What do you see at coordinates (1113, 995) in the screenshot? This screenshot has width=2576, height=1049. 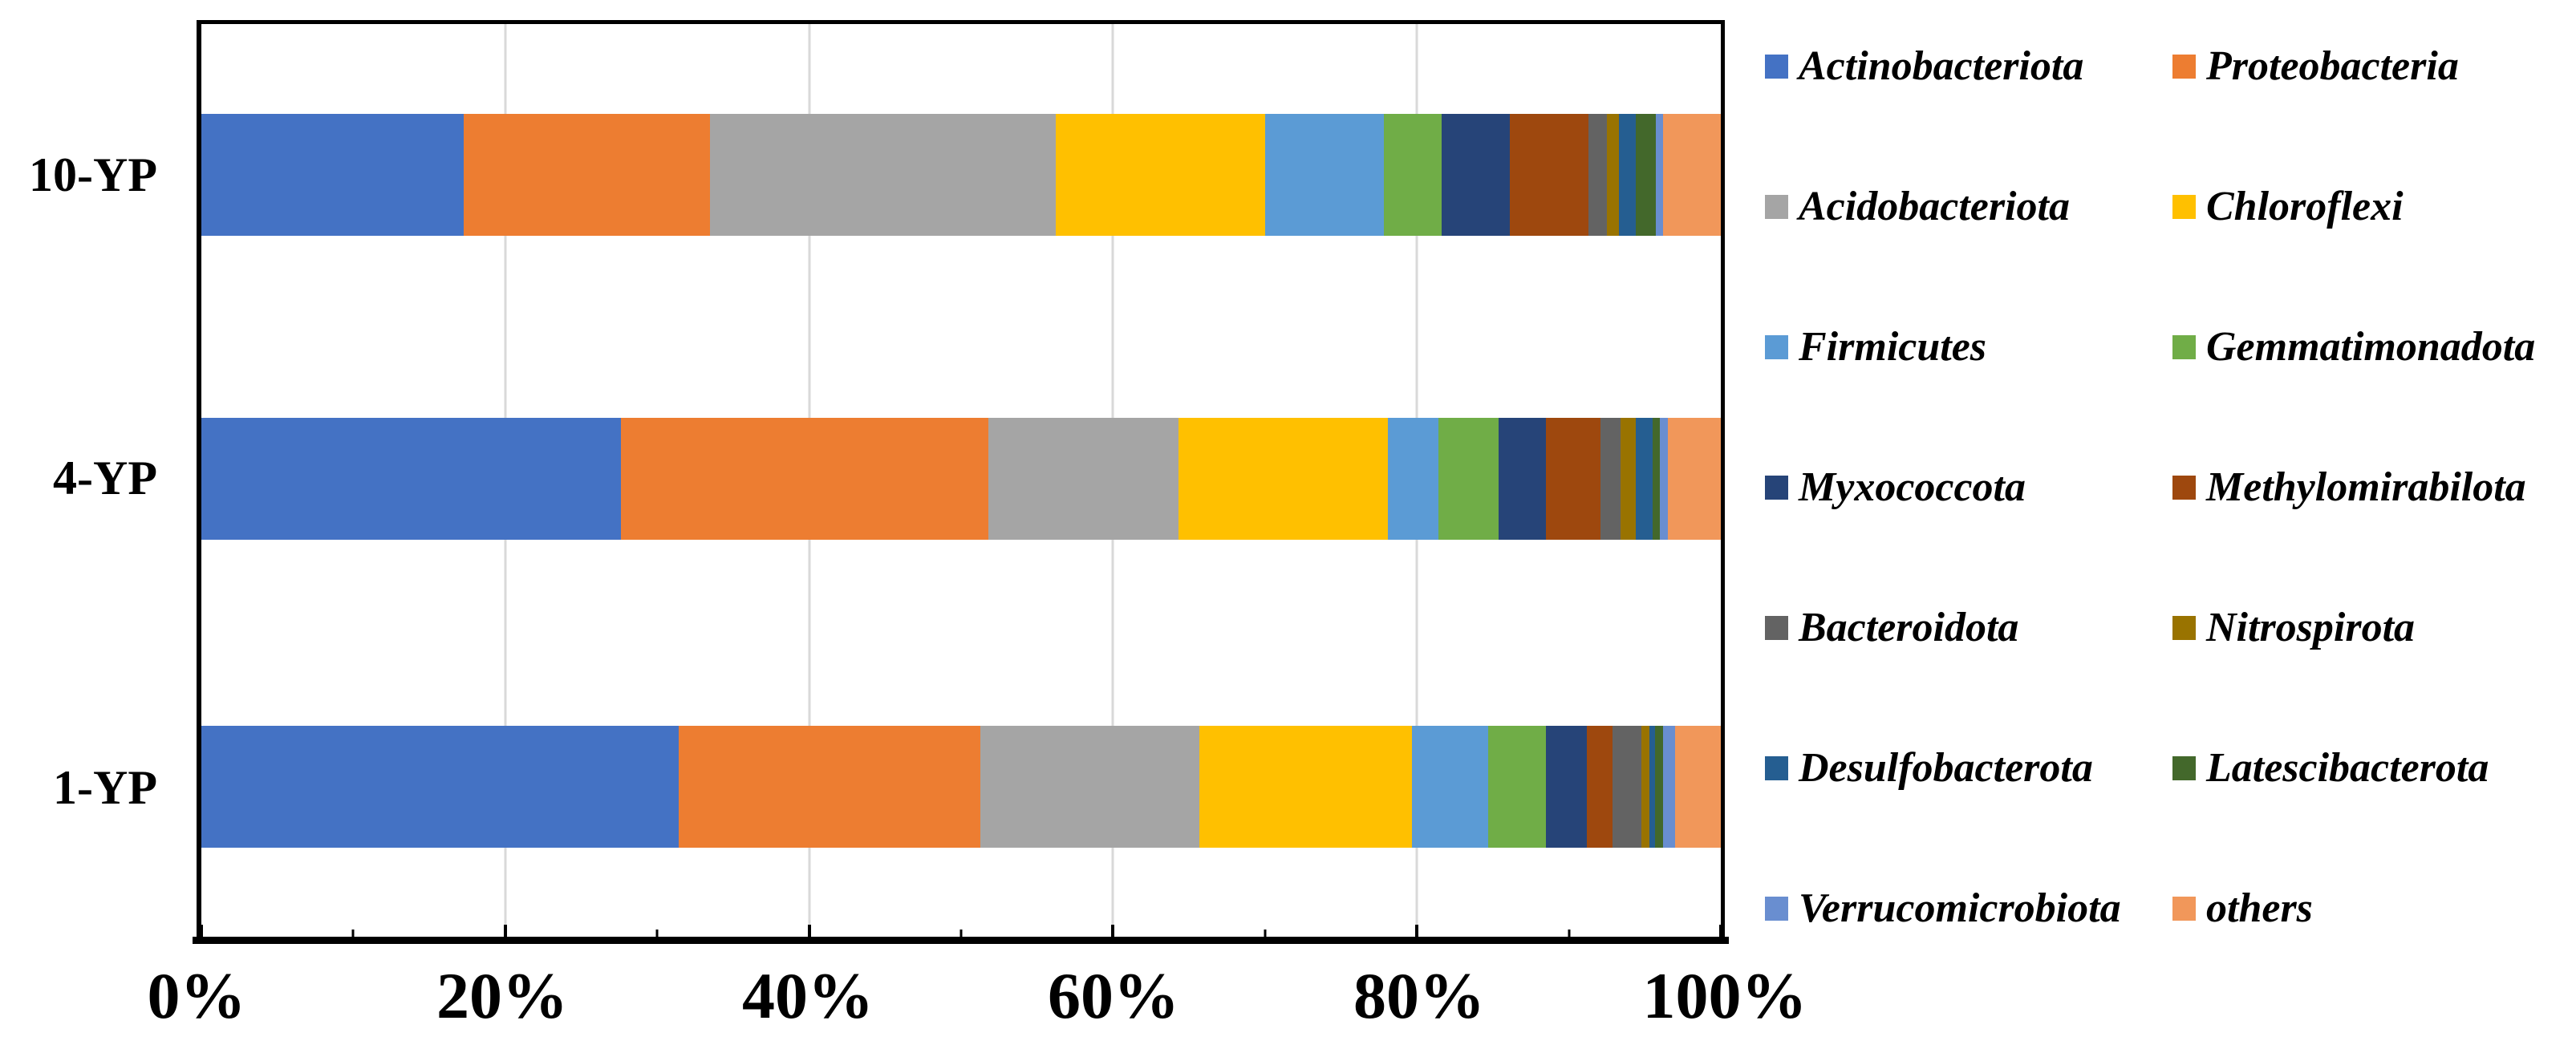 I see `x-tick-label-60%: 60%` at bounding box center [1113, 995].